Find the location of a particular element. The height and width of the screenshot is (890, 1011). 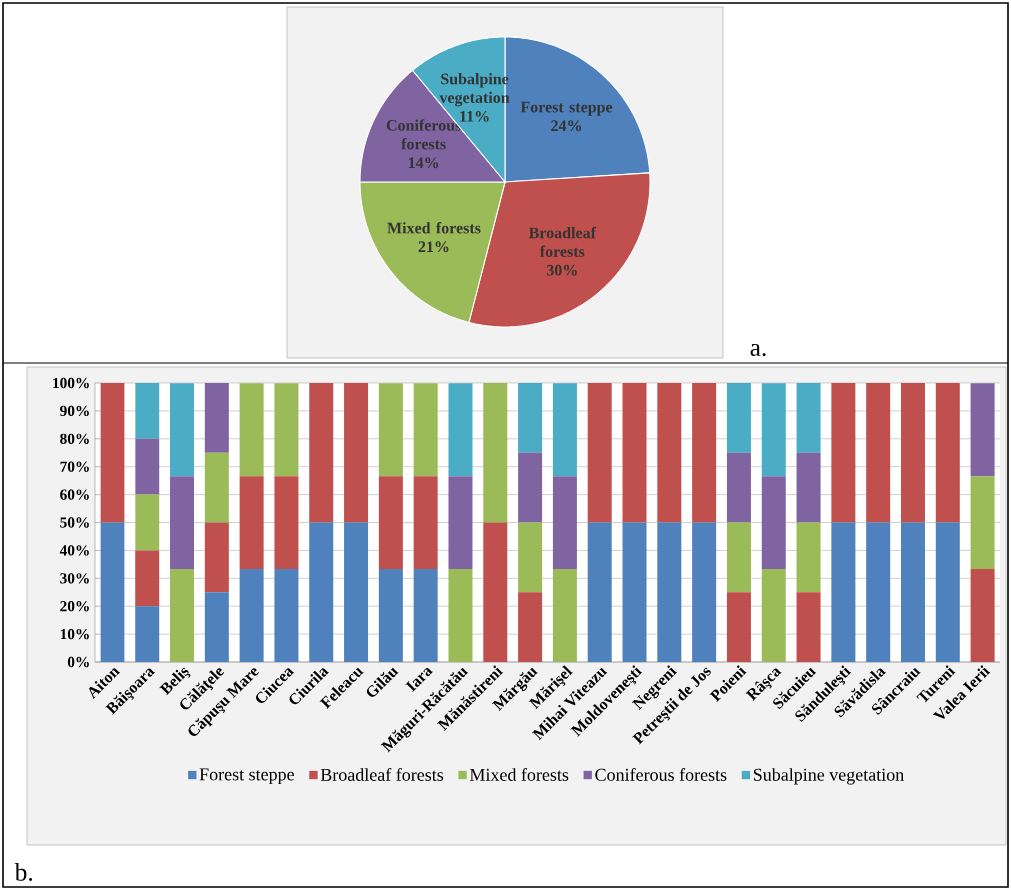

text: a. is located at coordinates (758, 350).